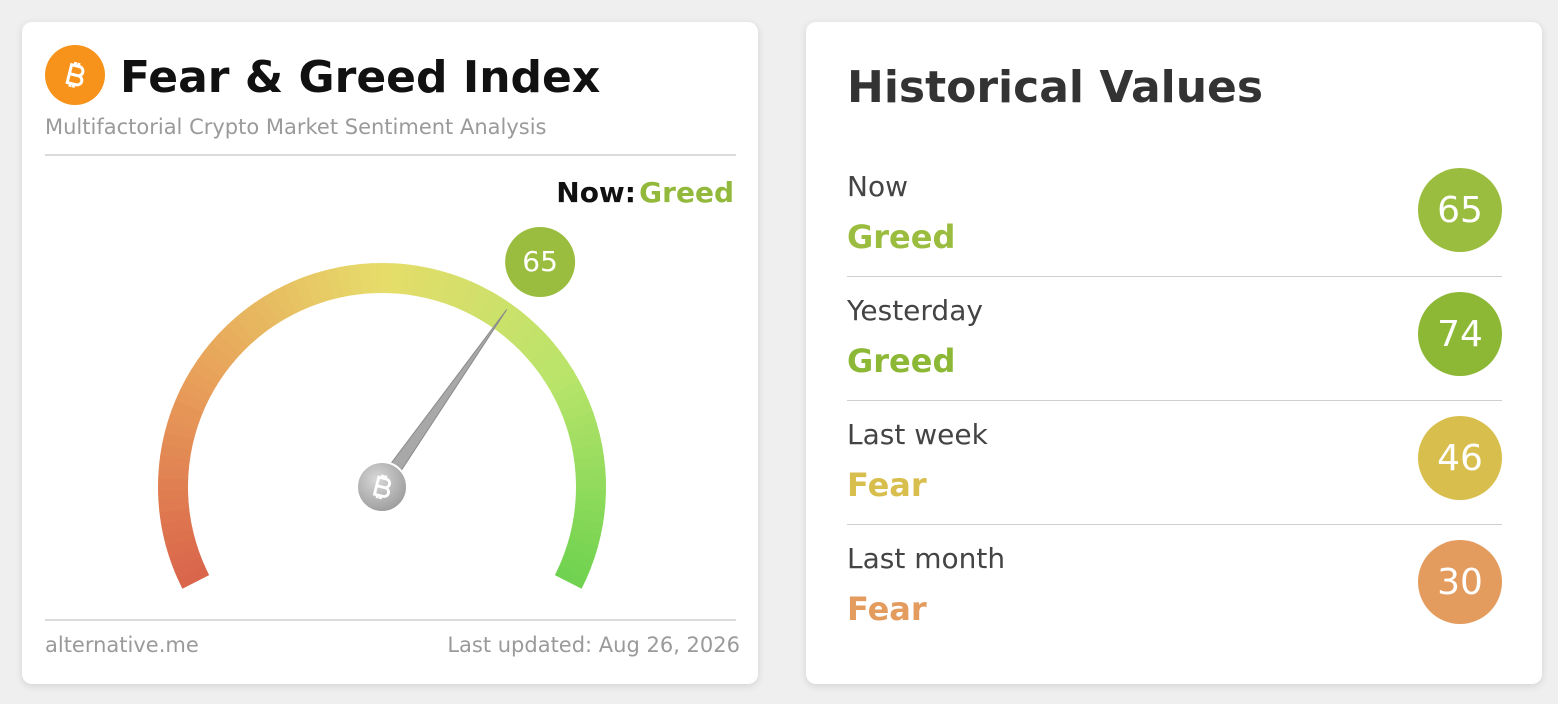  What do you see at coordinates (926, 558) in the screenshot?
I see `period-label: Last month` at bounding box center [926, 558].